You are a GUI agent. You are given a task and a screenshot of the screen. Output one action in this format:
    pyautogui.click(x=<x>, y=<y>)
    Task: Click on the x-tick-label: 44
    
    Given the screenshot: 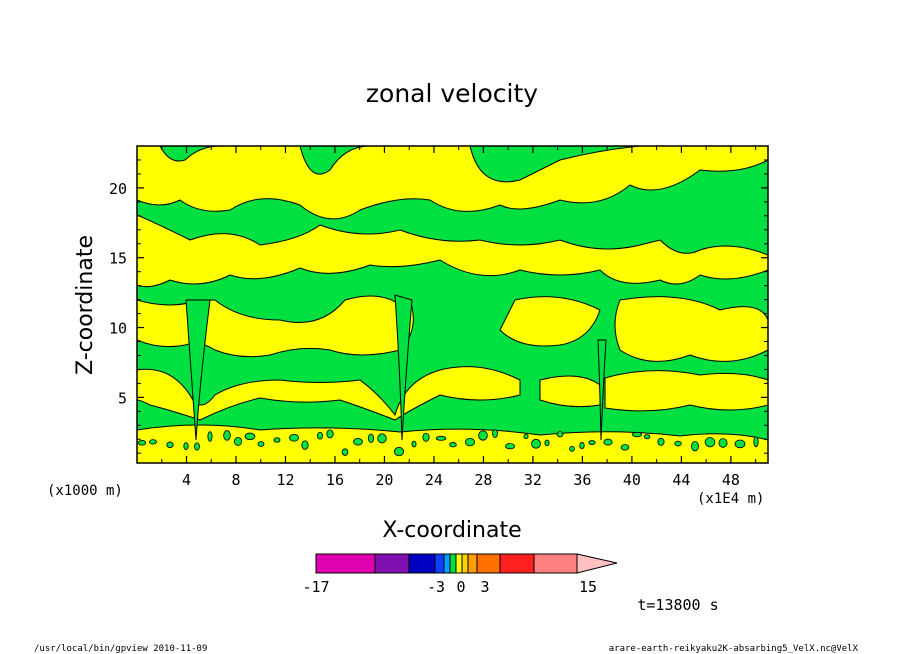 What is the action you would take?
    pyautogui.click(x=681, y=480)
    